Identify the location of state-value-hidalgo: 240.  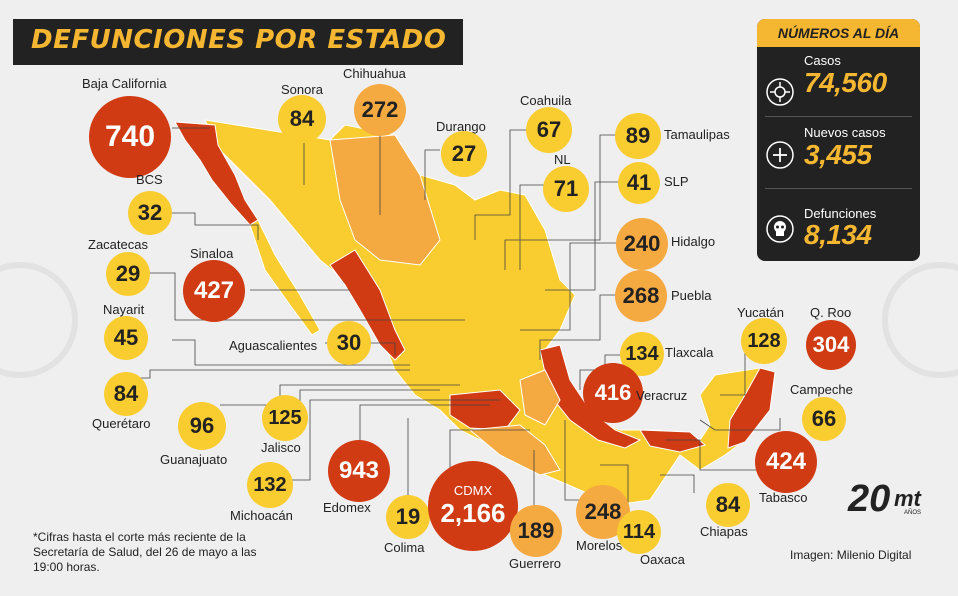
(642, 243).